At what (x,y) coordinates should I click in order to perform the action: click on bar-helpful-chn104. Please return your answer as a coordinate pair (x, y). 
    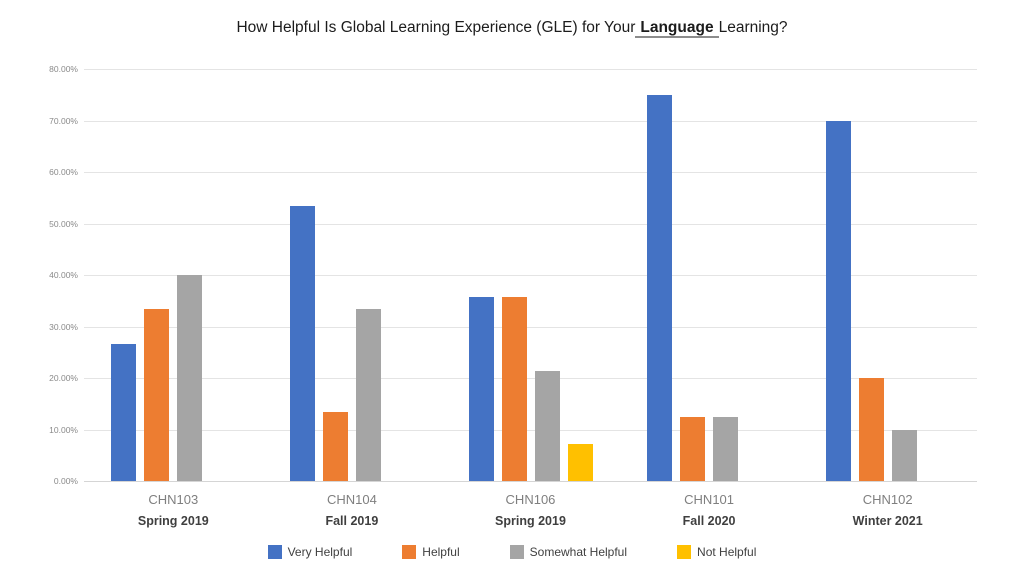
    Looking at the image, I should click on (335, 446).